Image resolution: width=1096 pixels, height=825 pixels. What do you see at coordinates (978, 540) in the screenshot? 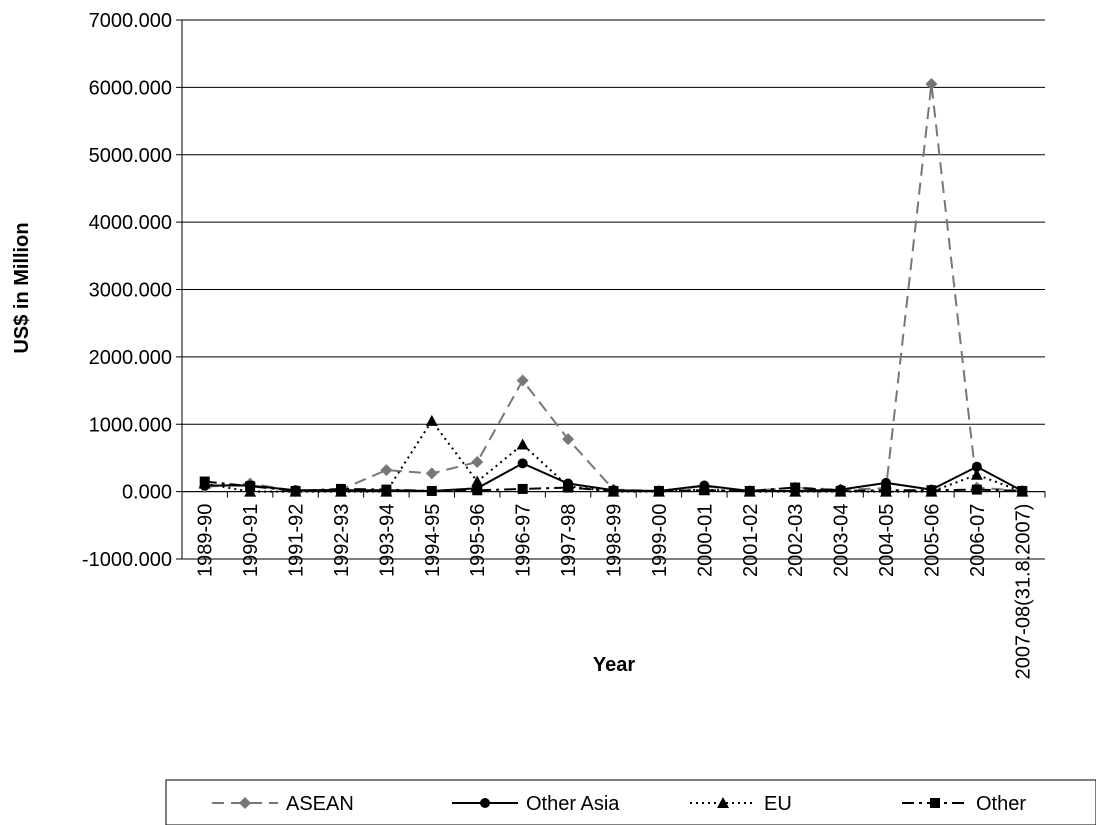
I see `x-tick-label: 2006-07` at bounding box center [978, 540].